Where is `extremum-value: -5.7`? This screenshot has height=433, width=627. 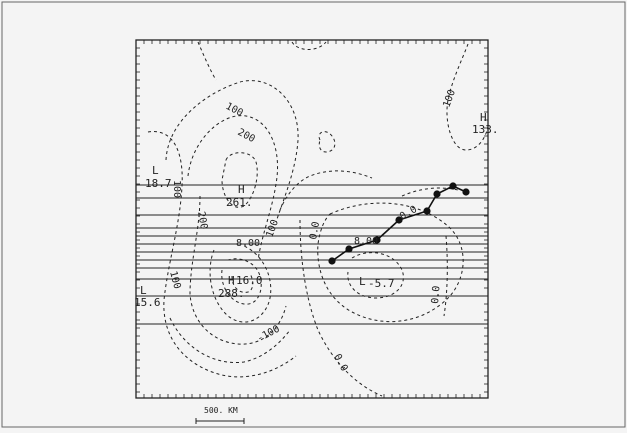 extremum-value: -5.7 is located at coordinates (381, 283).